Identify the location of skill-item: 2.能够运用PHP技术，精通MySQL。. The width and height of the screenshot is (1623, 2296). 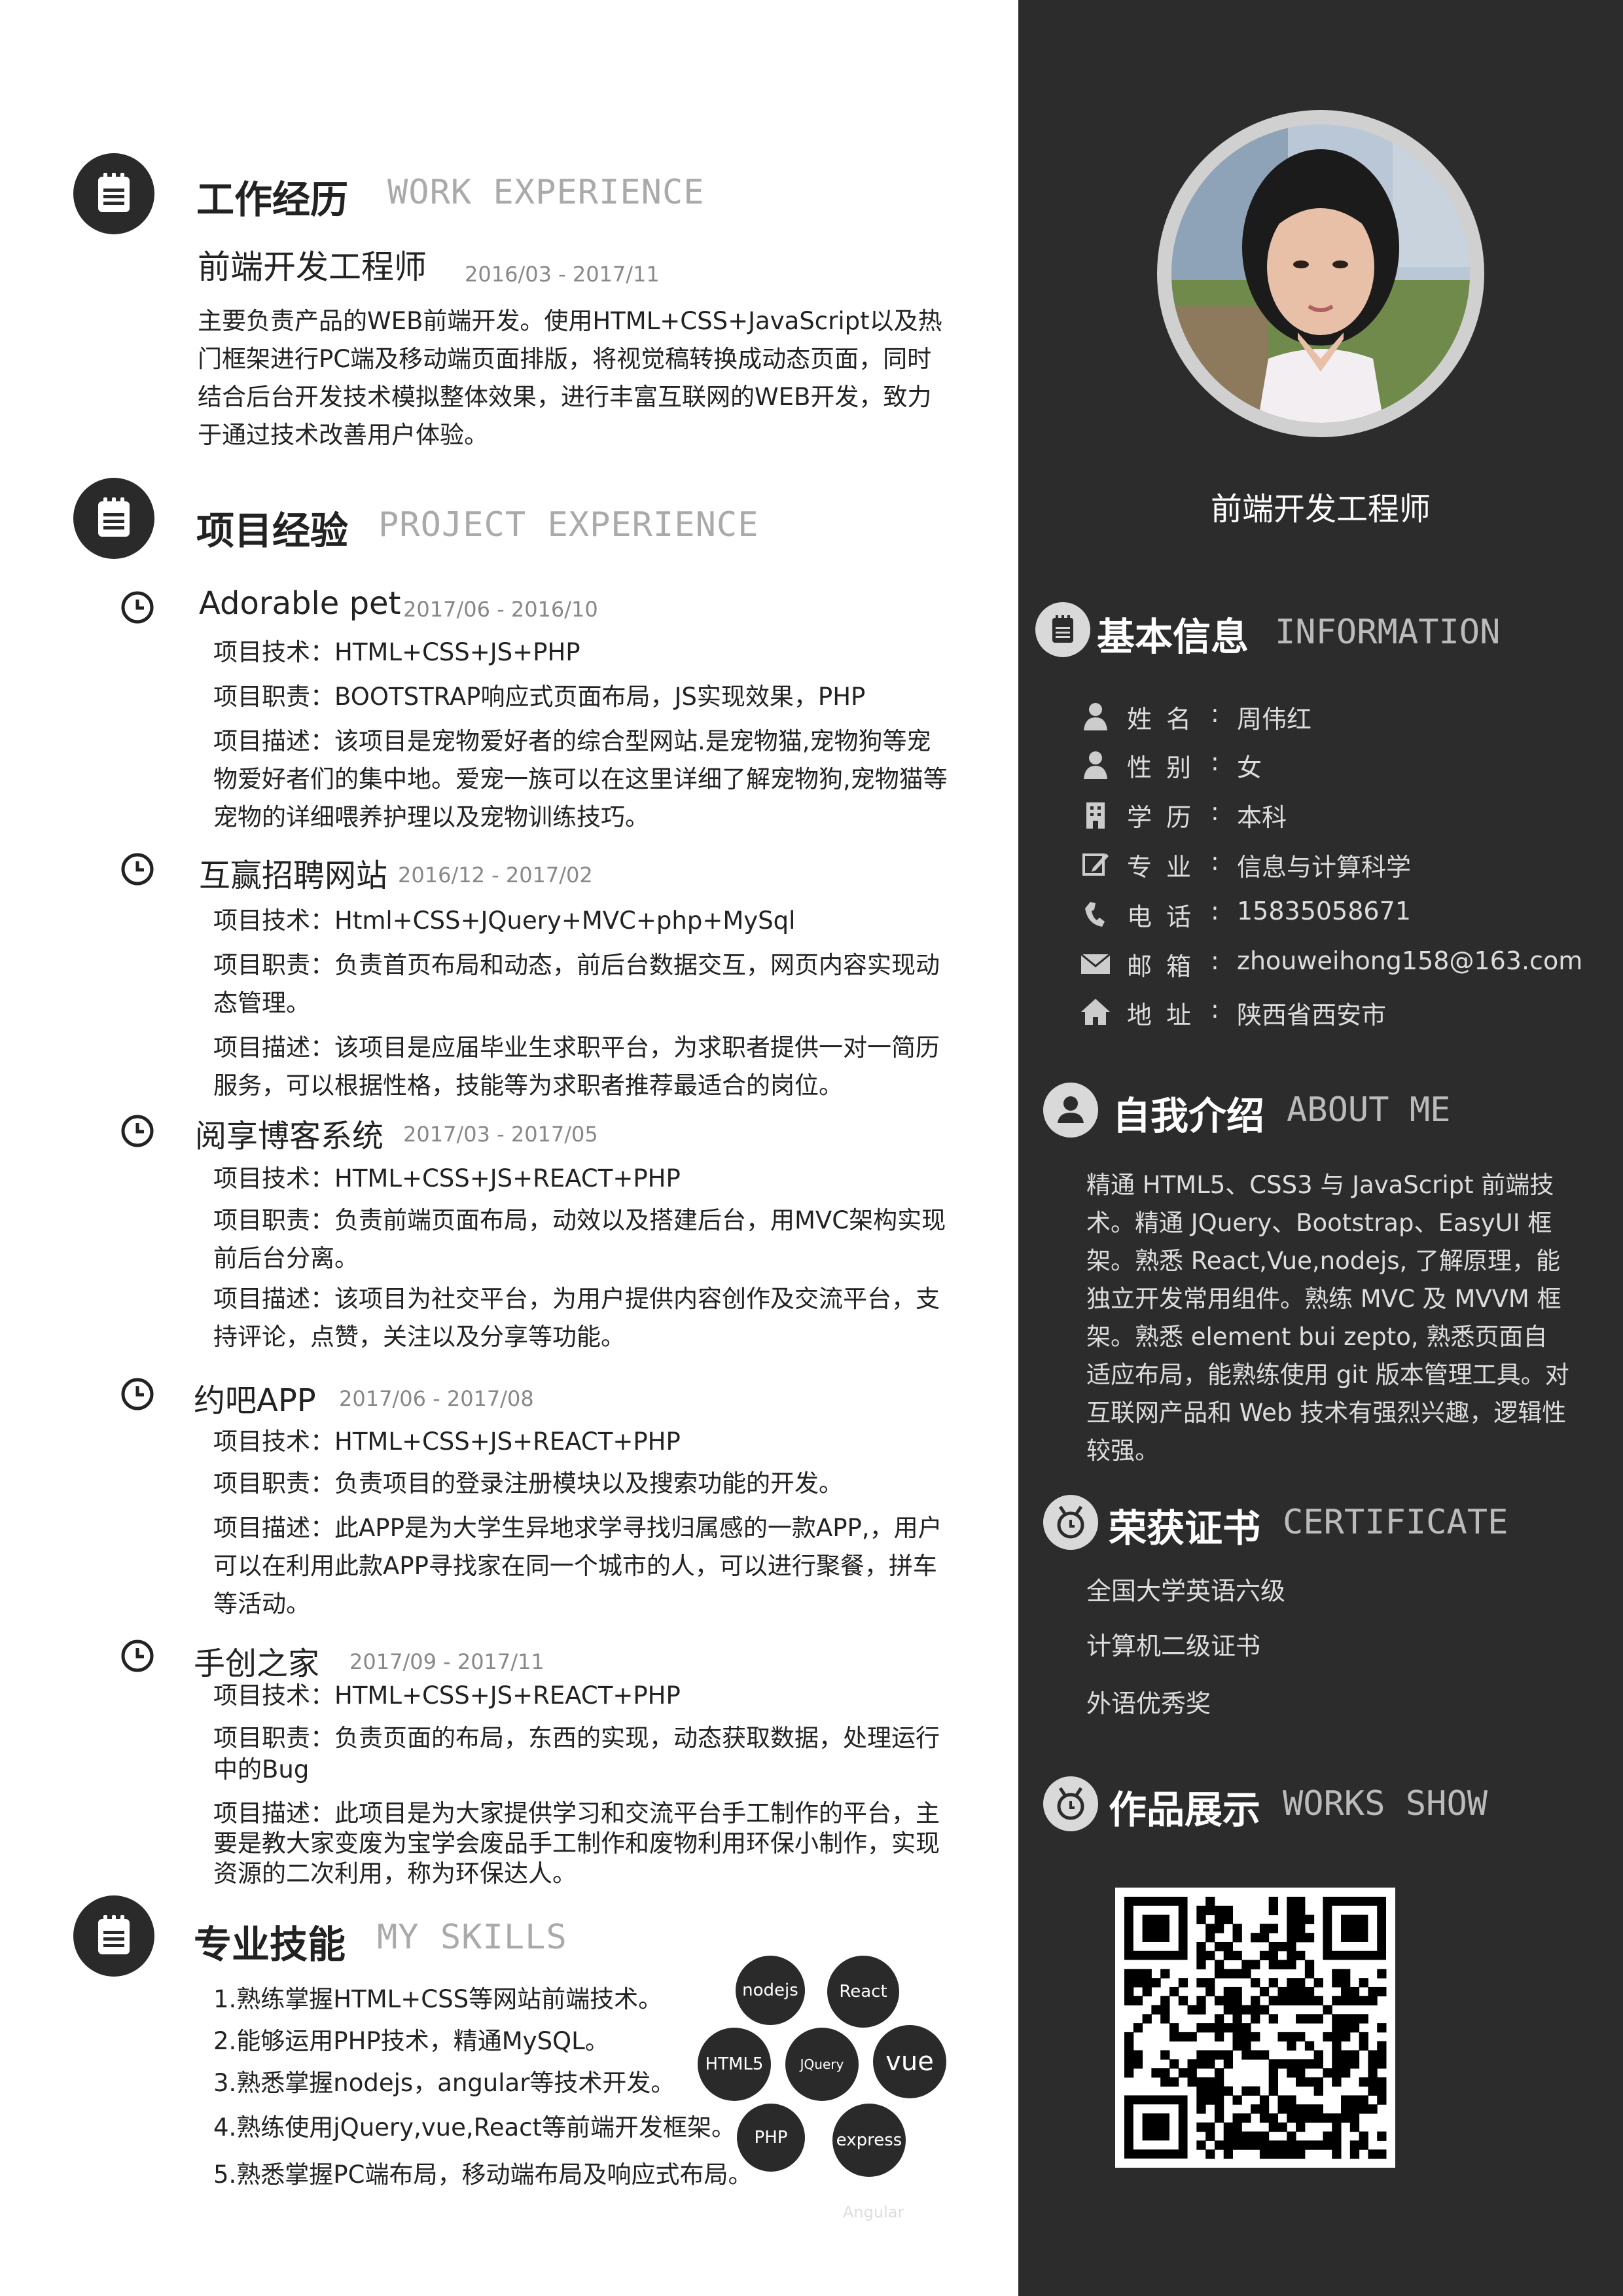
(411, 2041).